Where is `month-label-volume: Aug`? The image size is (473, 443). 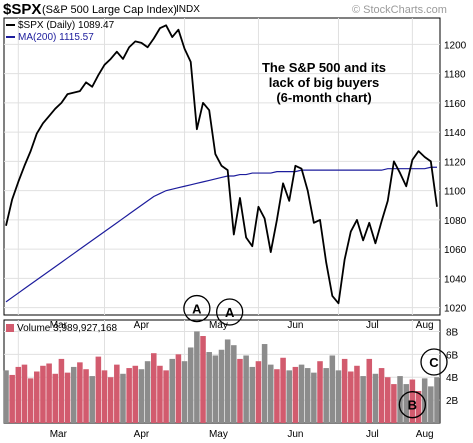 month-label-volume: Aug is located at coordinates (425, 434).